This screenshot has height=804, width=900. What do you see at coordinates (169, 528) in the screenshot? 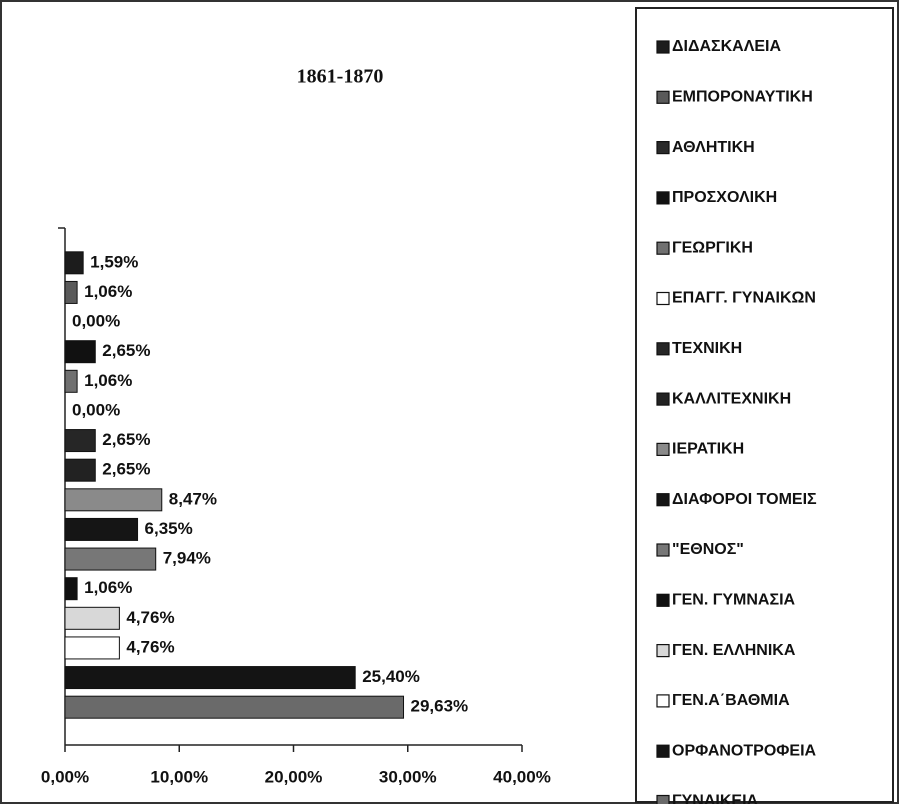
I see `data-label: 6,35%` at bounding box center [169, 528].